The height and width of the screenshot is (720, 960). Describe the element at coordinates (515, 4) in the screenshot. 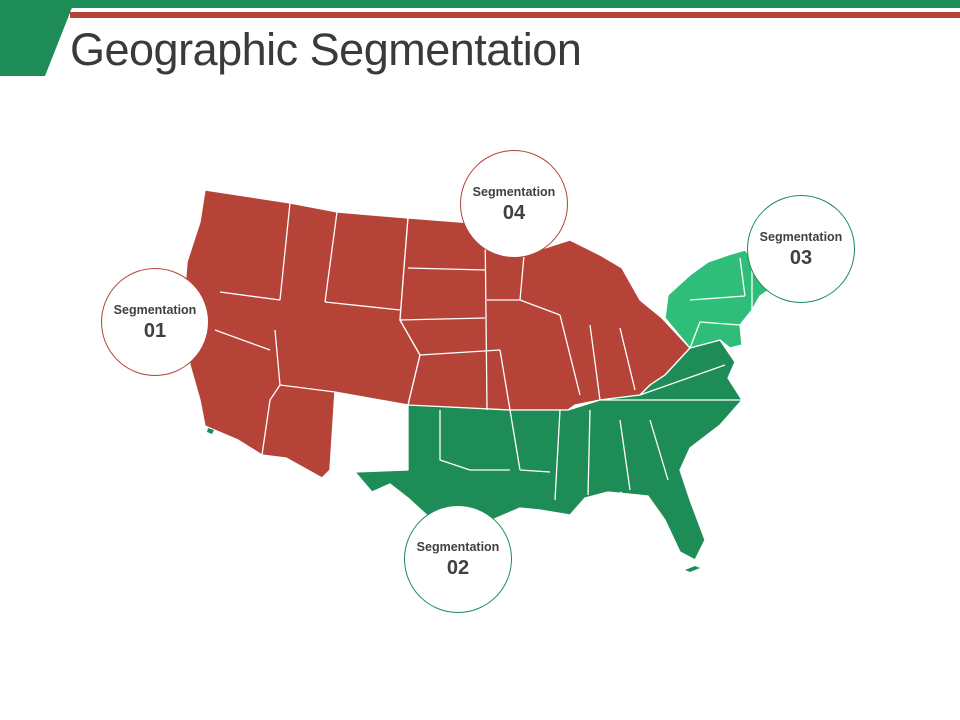

I see `header-green-stripe` at that location.